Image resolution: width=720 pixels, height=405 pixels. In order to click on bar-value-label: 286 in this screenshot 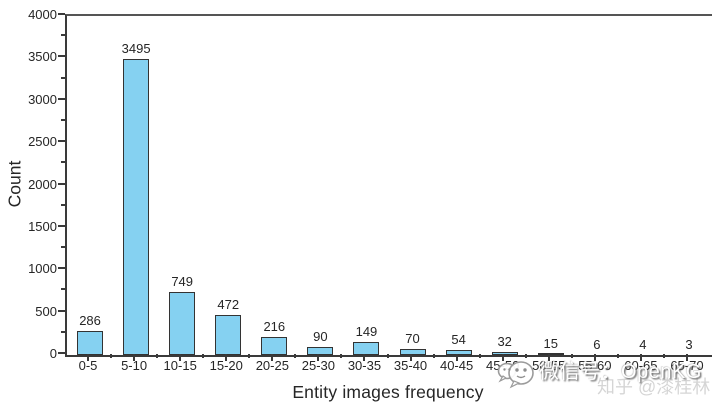, I will do `click(90, 320)`.